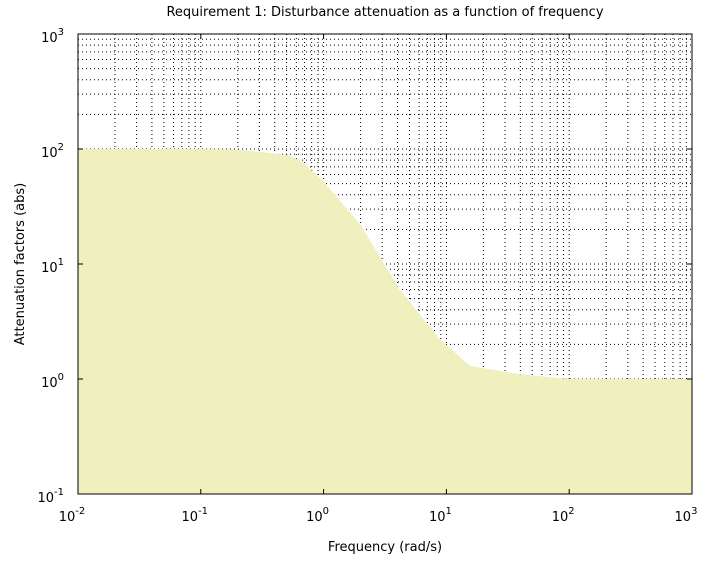 The width and height of the screenshot is (708, 561). What do you see at coordinates (52, 36) in the screenshot?
I see `y-tick-label: 10³` at bounding box center [52, 36].